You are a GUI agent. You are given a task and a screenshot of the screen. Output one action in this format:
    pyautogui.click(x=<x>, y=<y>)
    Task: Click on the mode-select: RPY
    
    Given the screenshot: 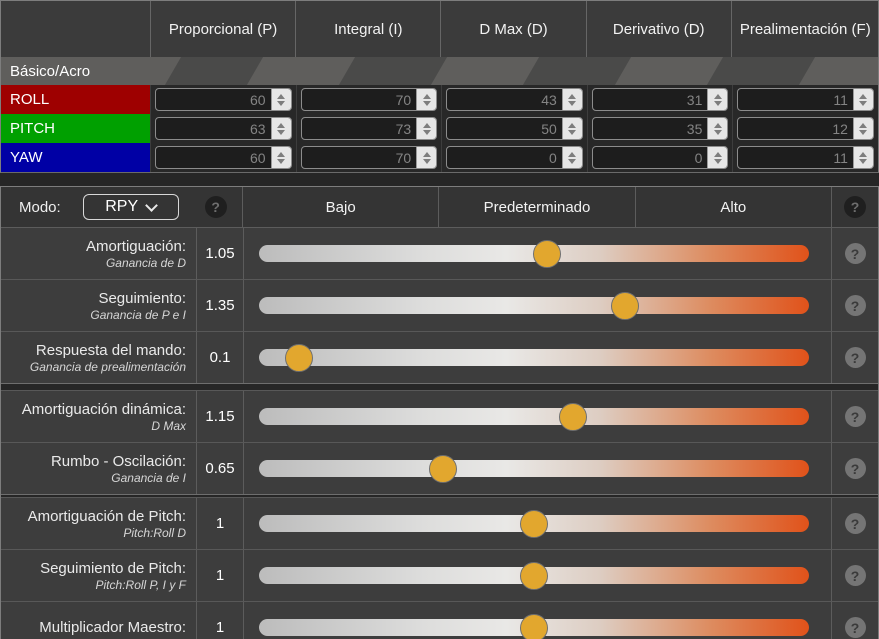 What is the action you would take?
    pyautogui.click(x=130, y=207)
    